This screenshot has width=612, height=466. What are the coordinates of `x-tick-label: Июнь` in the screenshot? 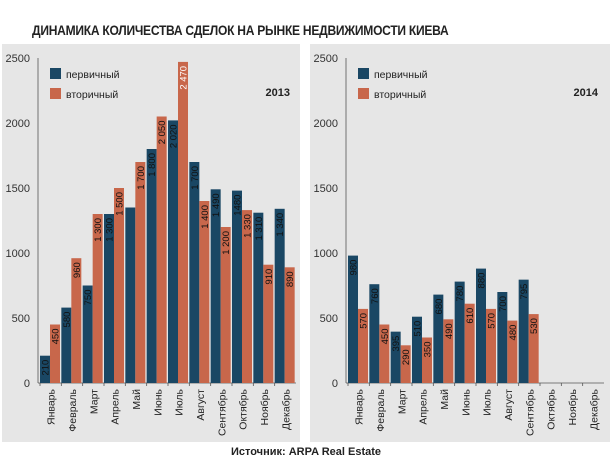 It's located at (158, 401).